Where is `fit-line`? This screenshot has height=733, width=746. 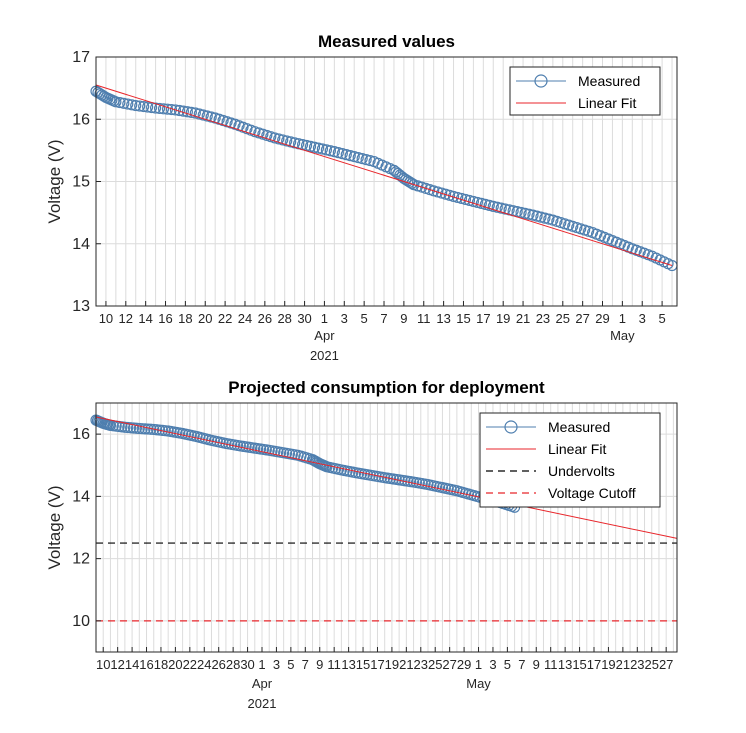
fit-line is located at coordinates (386, 477).